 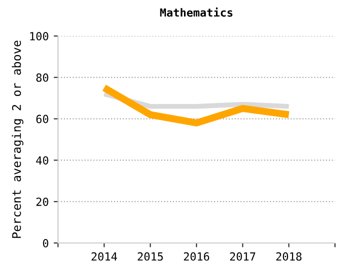 I want to click on chart-title: Mathematics, so click(x=196, y=12).